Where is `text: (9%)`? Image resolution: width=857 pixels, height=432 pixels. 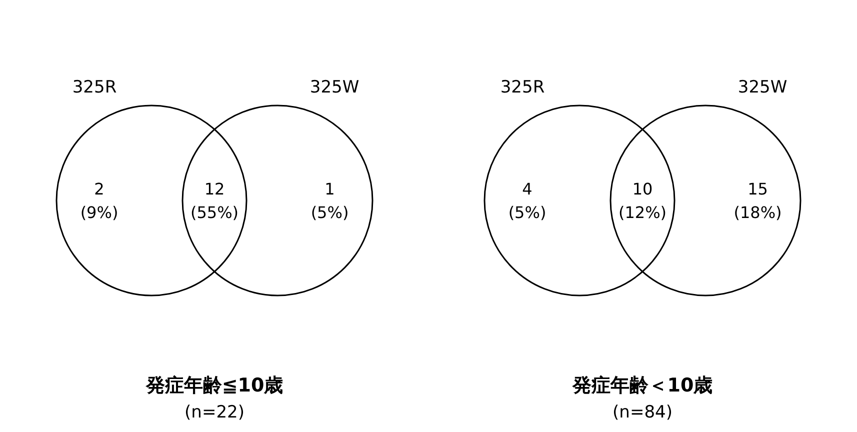
text: (9%) is located at coordinates (99, 212).